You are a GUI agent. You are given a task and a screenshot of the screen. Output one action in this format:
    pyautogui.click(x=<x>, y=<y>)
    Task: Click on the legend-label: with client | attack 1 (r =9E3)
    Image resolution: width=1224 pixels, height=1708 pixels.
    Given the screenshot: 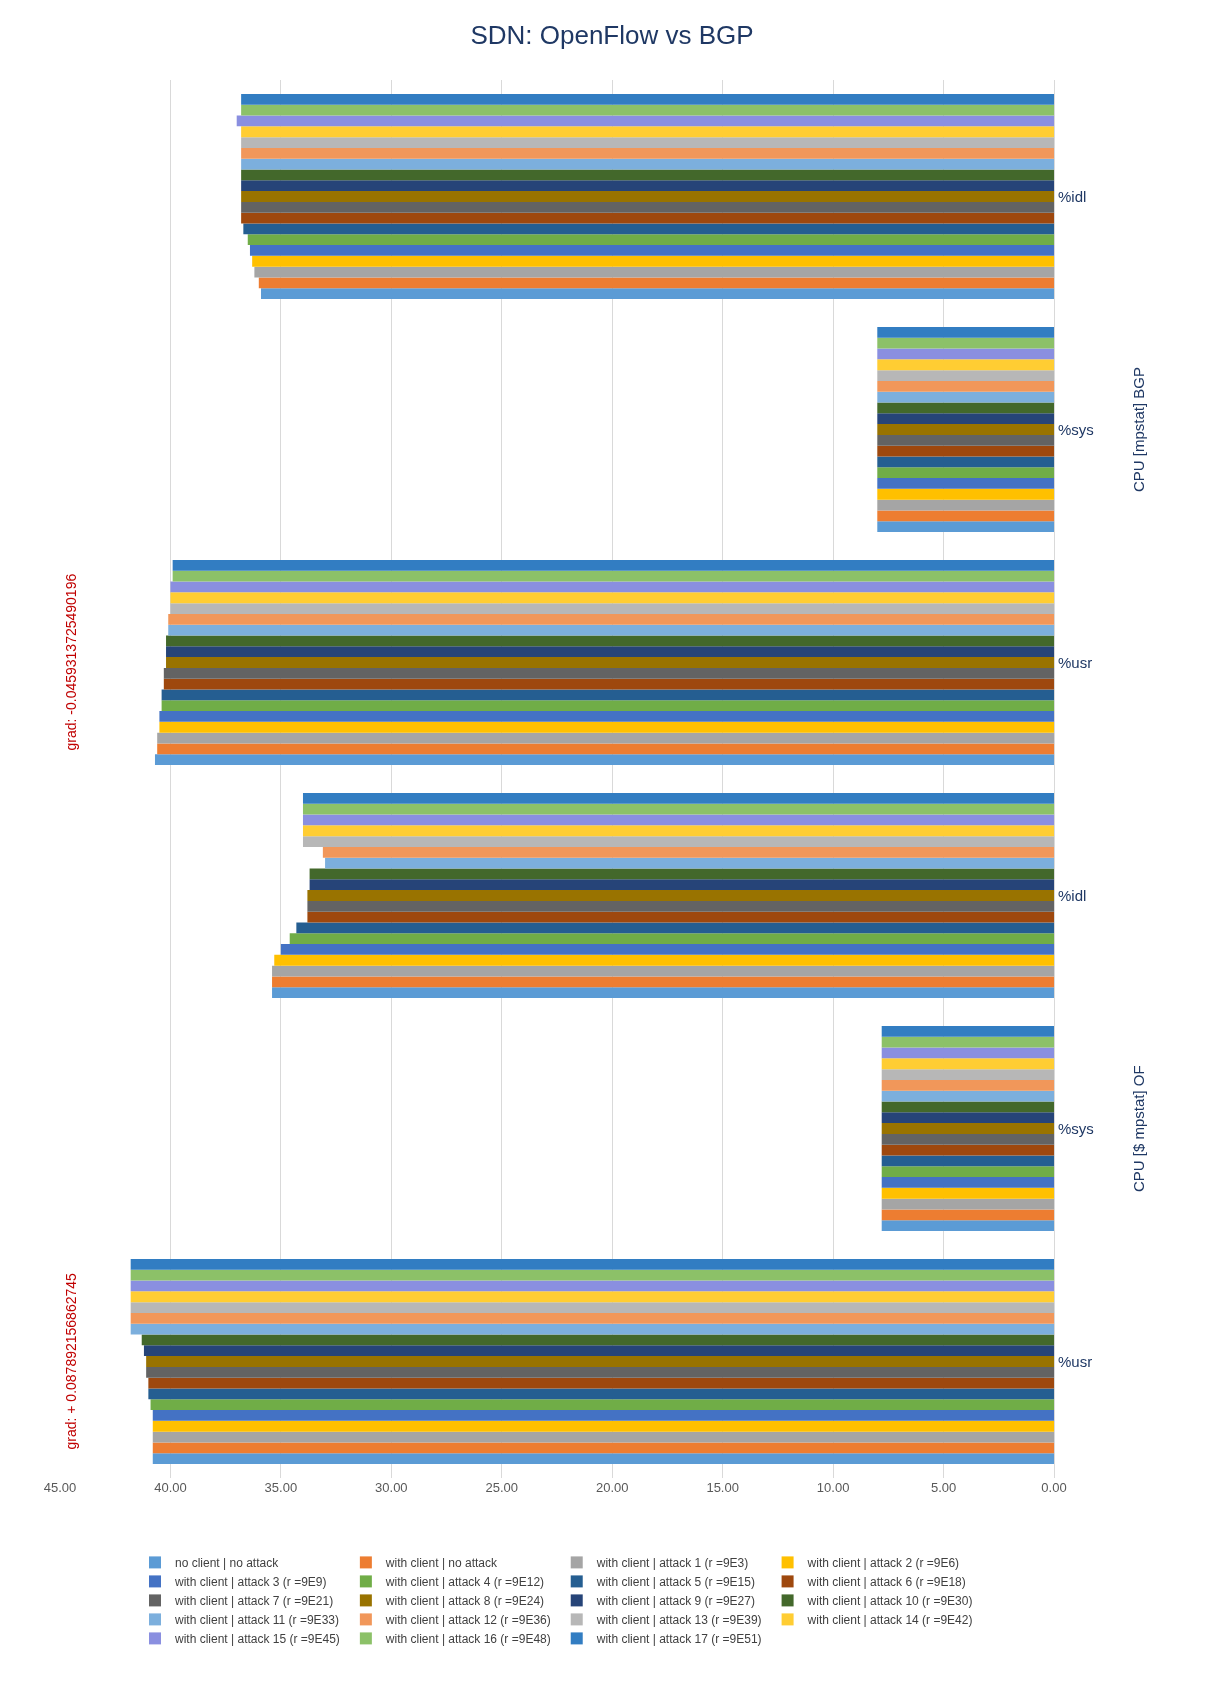 What is the action you would take?
    pyautogui.click(x=672, y=1563)
    